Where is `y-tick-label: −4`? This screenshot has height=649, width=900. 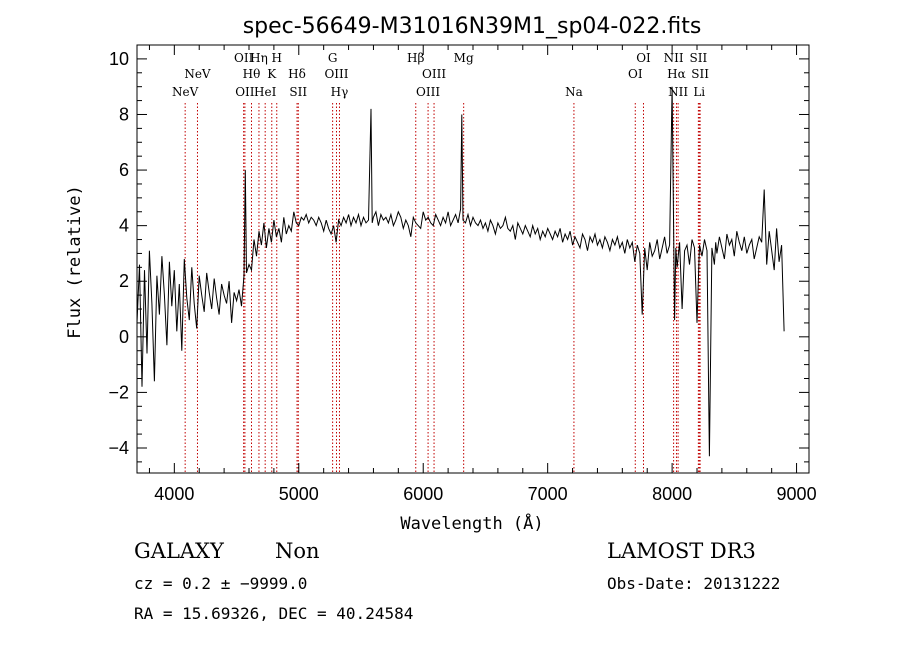
y-tick-label: −4 is located at coordinates (118, 448).